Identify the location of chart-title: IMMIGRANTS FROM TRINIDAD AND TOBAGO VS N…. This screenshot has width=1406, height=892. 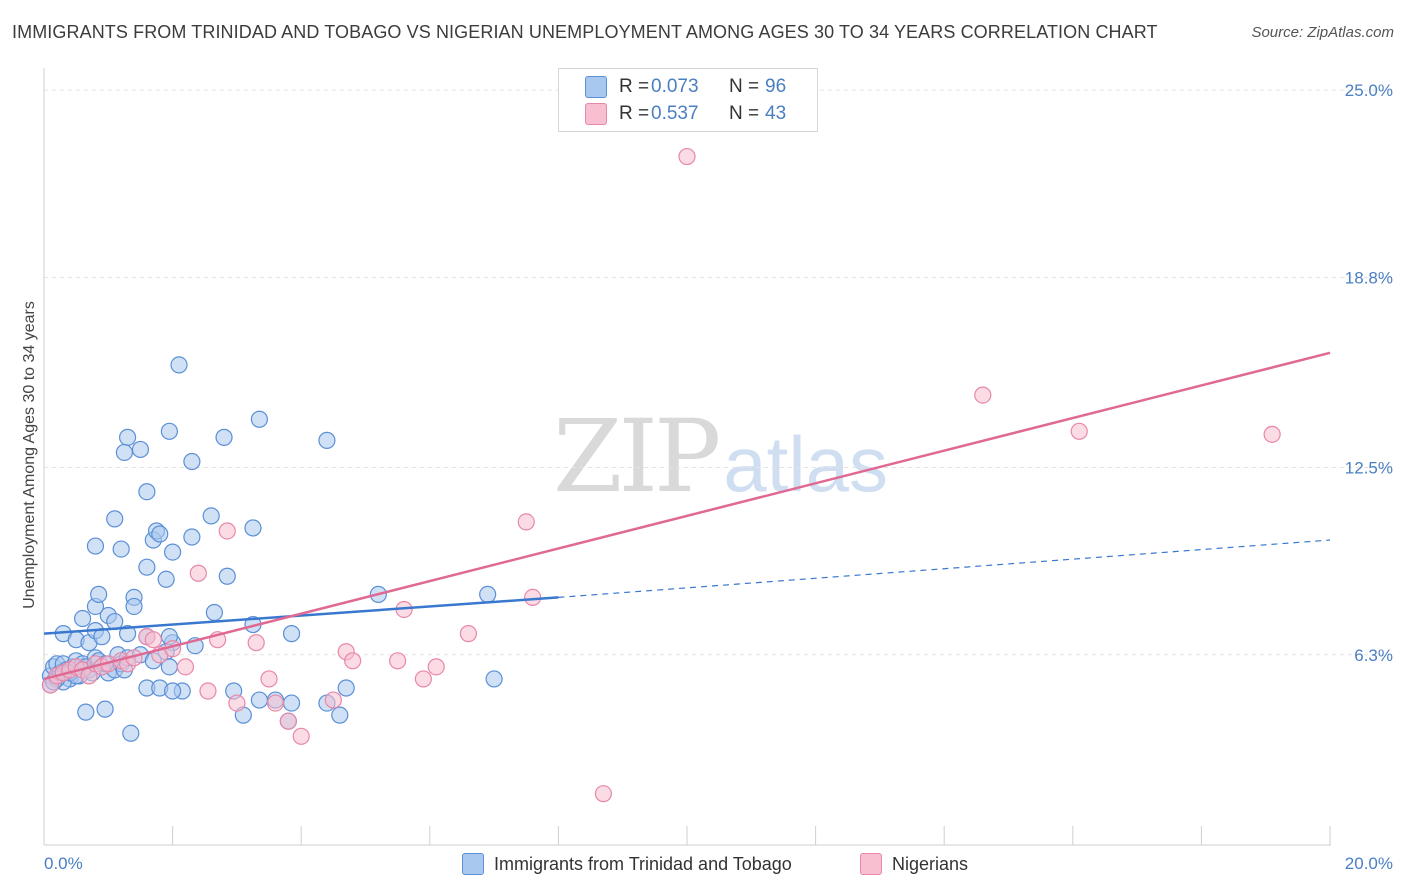
(585, 32).